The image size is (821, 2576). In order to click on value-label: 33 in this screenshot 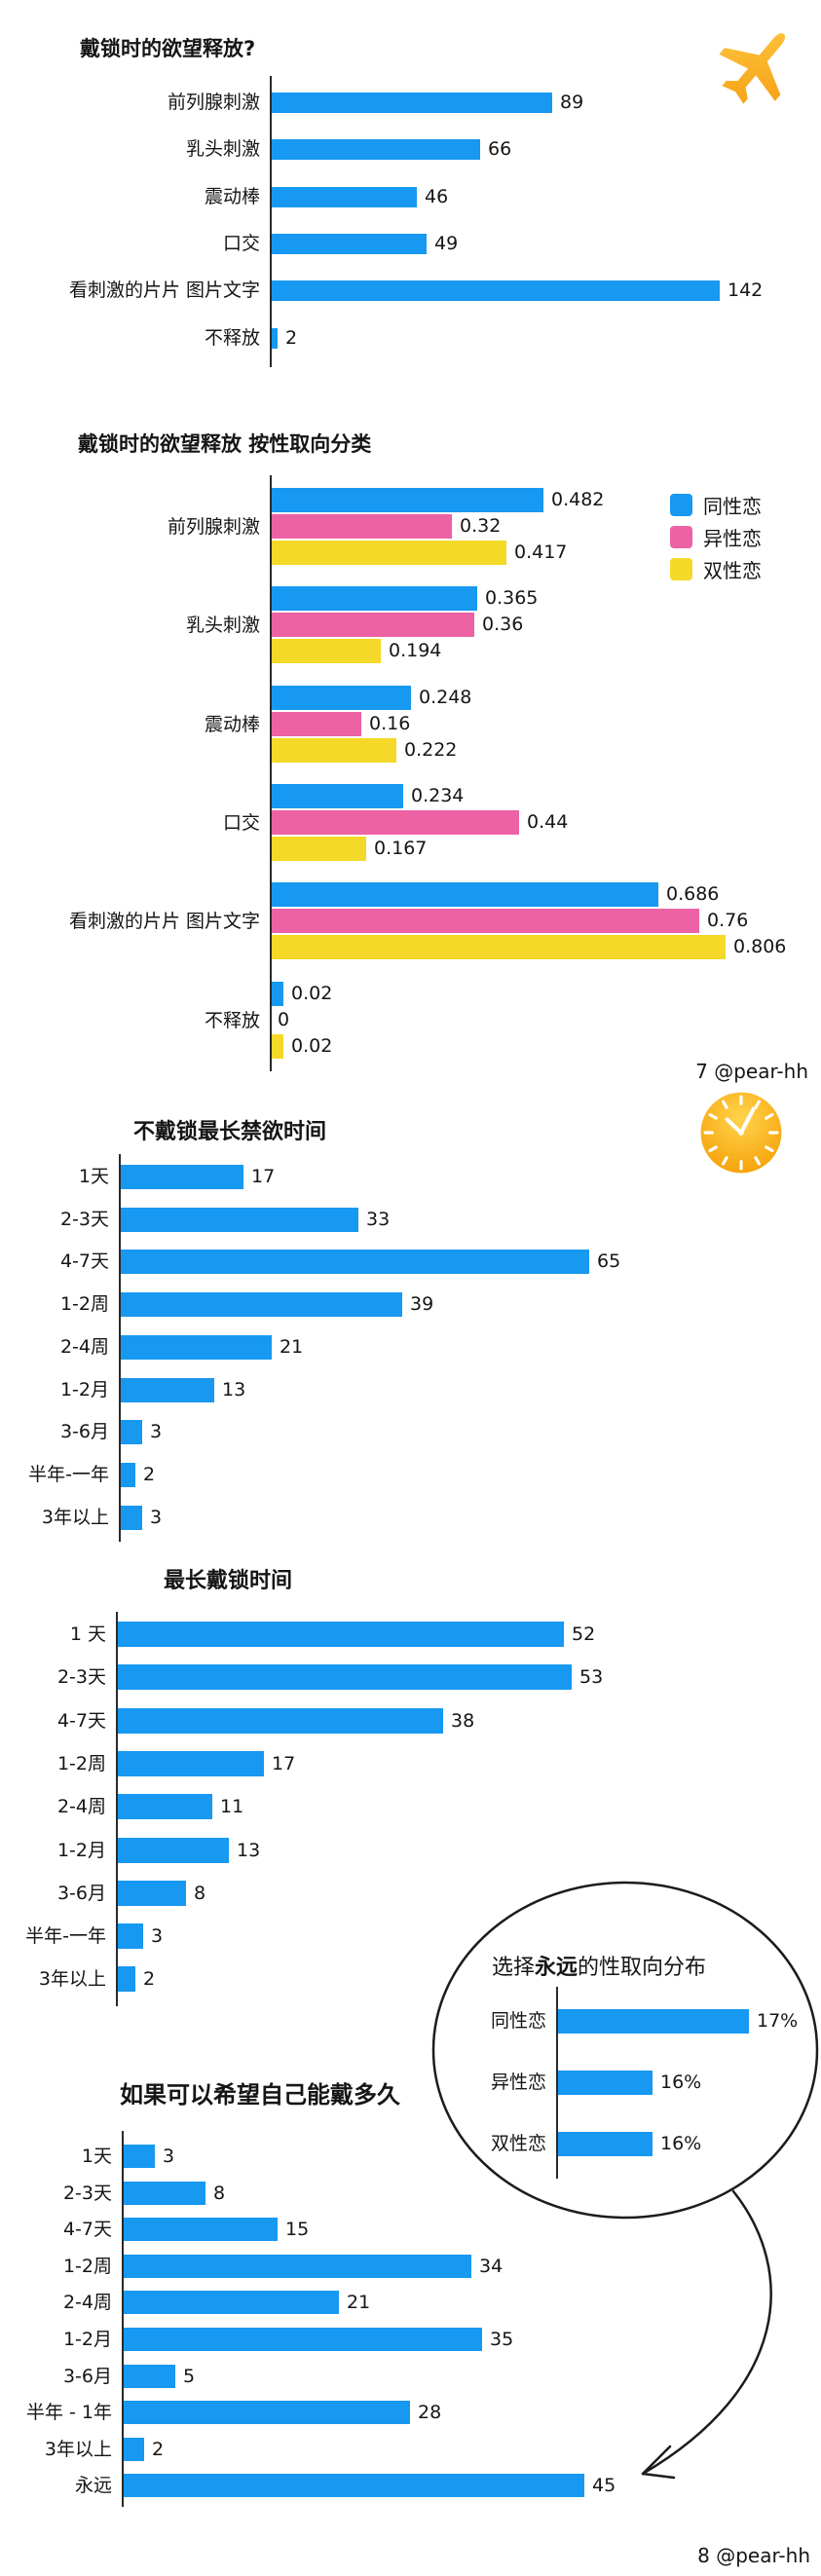, I will do `click(378, 1219)`.